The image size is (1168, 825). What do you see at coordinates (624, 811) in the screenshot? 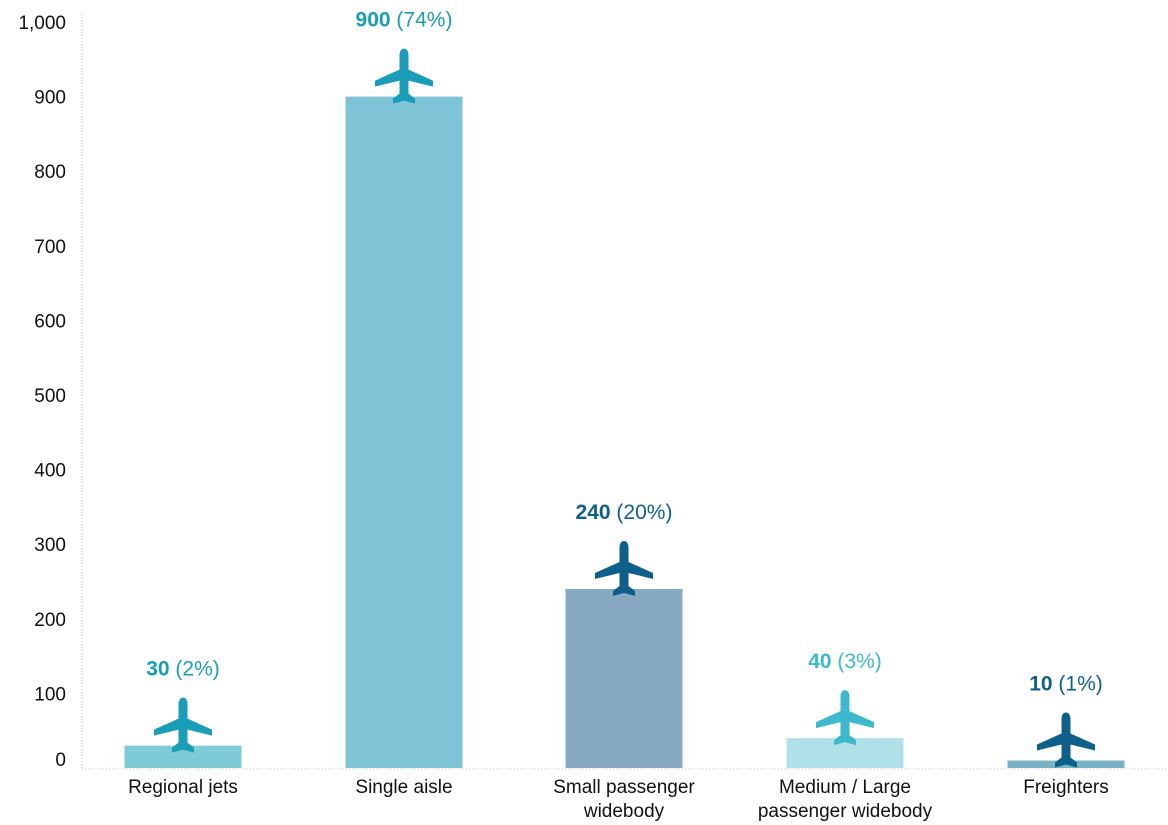
I see `x-tick-label: widebody` at bounding box center [624, 811].